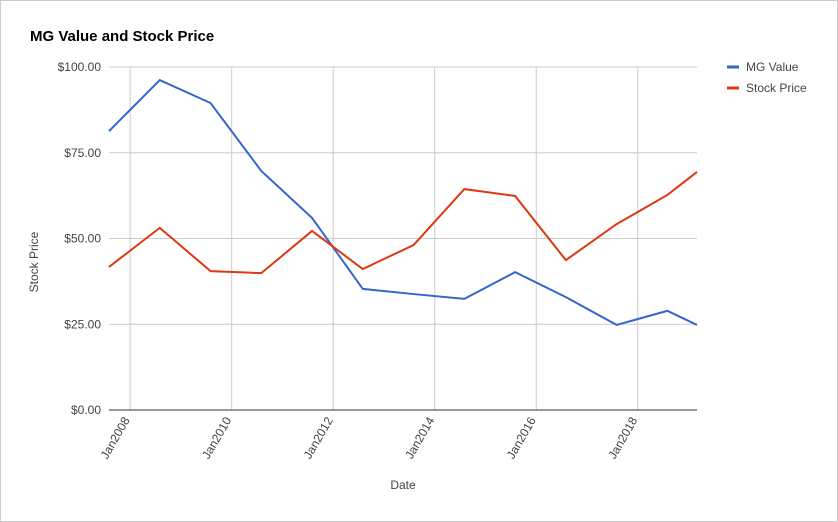  I want to click on y-tick-label: $0.00, so click(86, 410).